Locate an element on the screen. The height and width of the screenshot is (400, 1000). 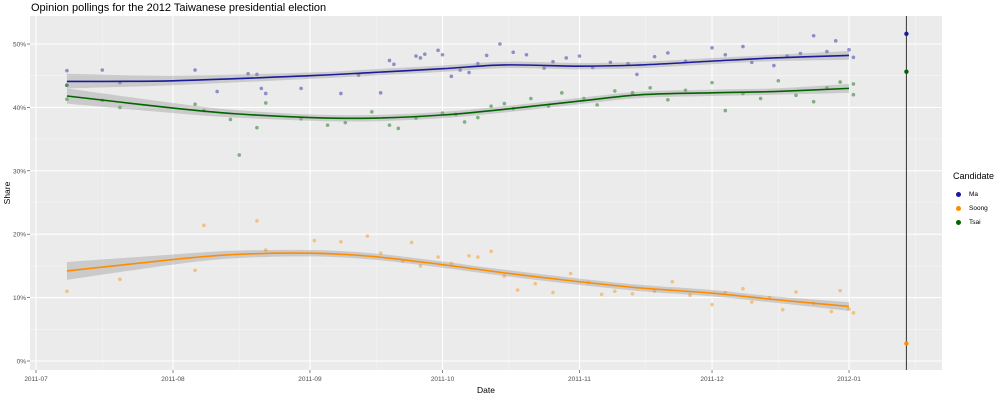
legend: Candidate Ma Soong Tsai is located at coordinates (973, 200).